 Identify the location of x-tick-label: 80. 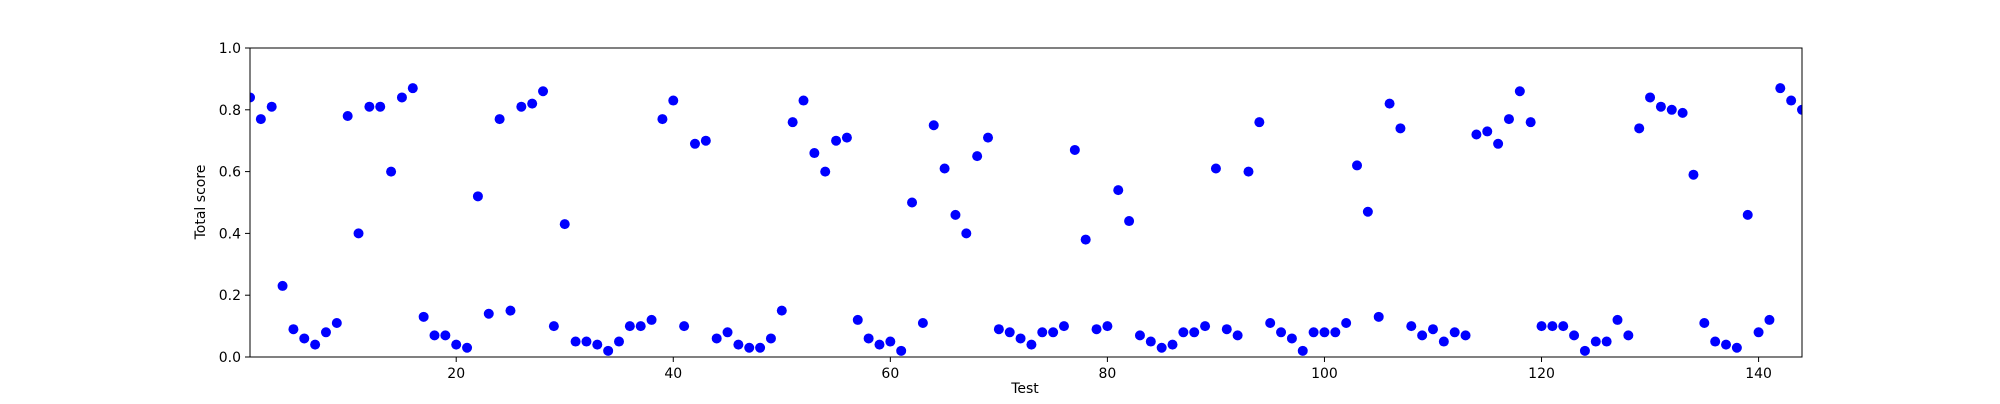
(1107, 374).